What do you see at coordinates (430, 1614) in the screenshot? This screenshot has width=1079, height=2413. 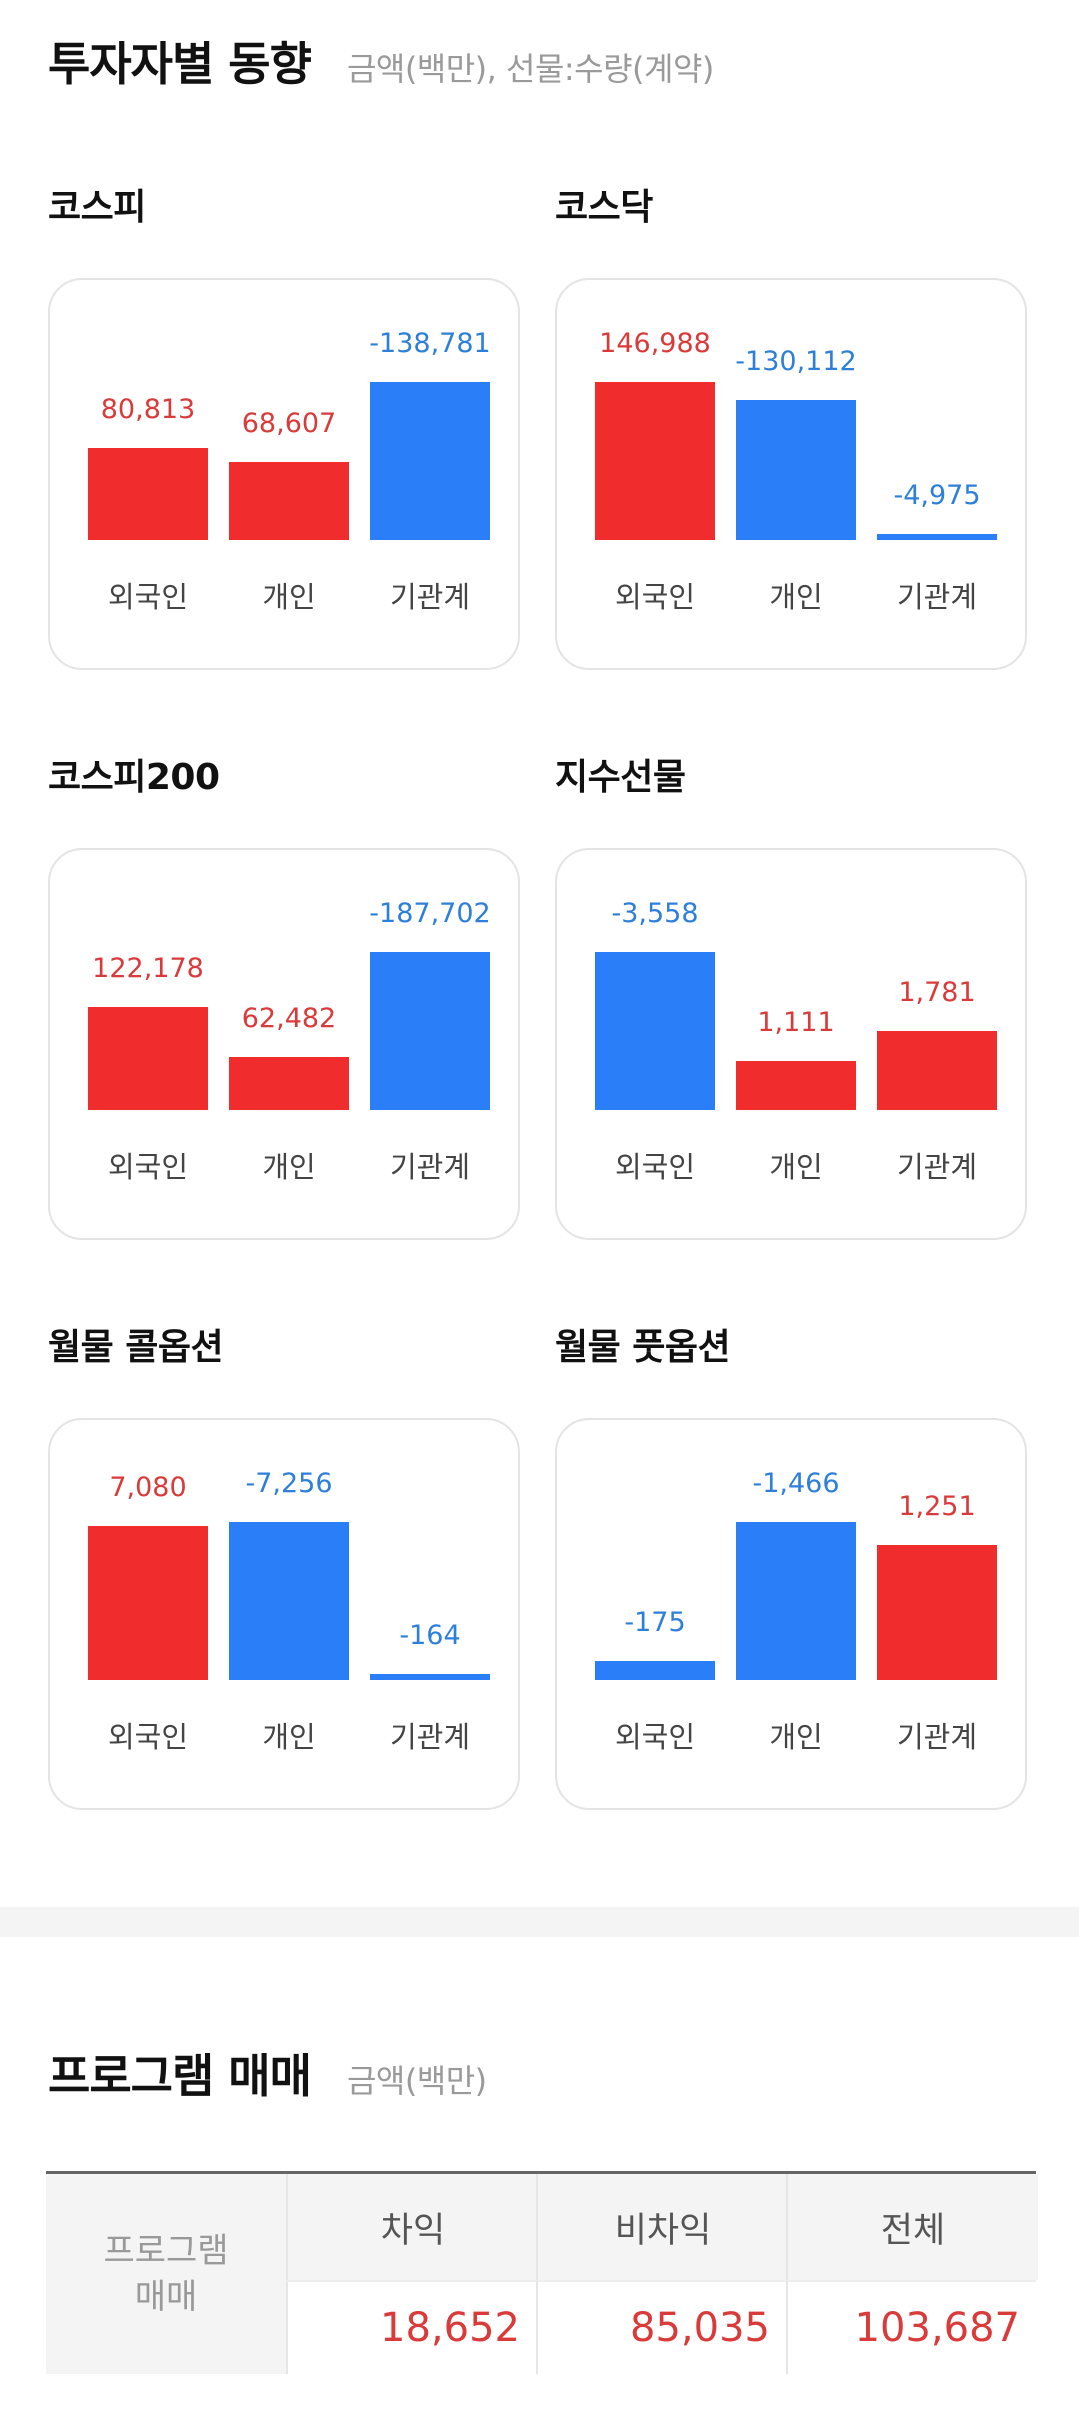 I see `bar-column: -164 기관계` at bounding box center [430, 1614].